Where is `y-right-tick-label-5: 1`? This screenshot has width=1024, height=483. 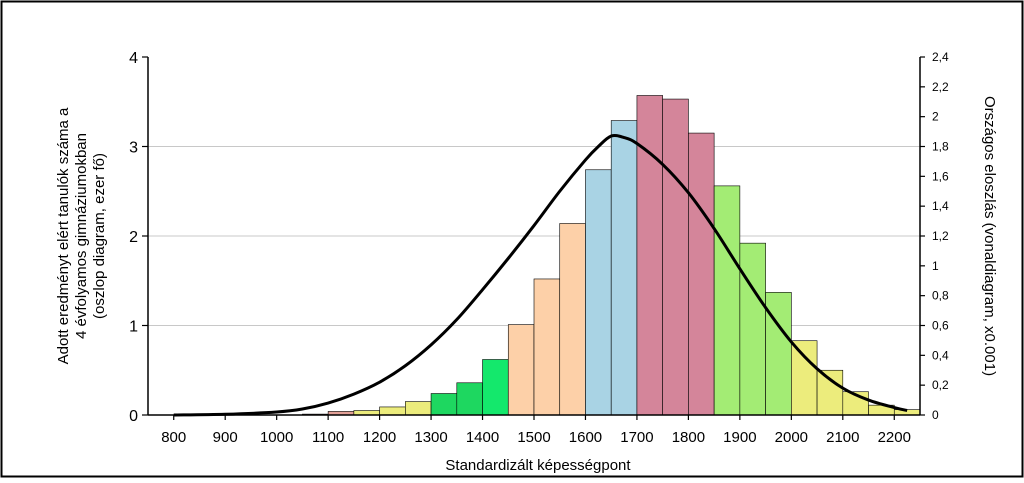 y-right-tick-label-5: 1 is located at coordinates (935, 266).